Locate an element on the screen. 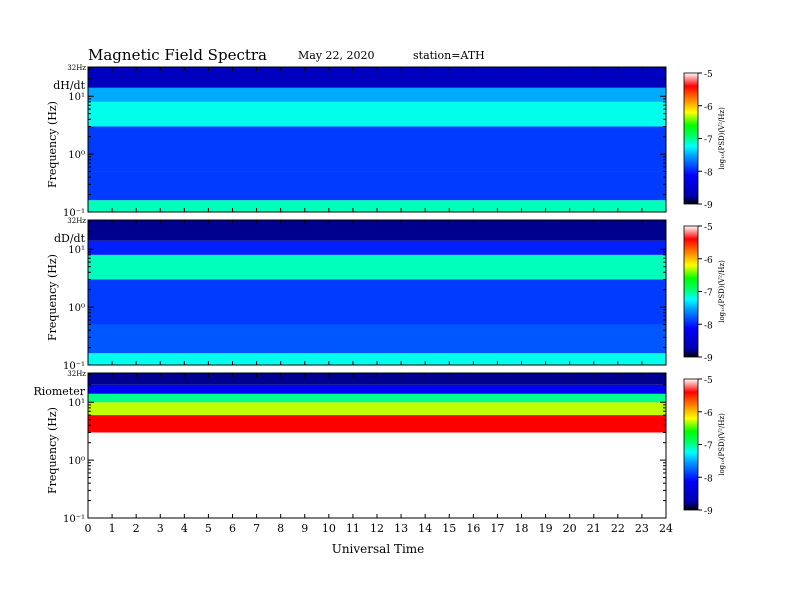 Image resolution: width=792 pixels, height=612 pixels. figure-title: Magnetic Field Spectra is located at coordinates (177, 55).